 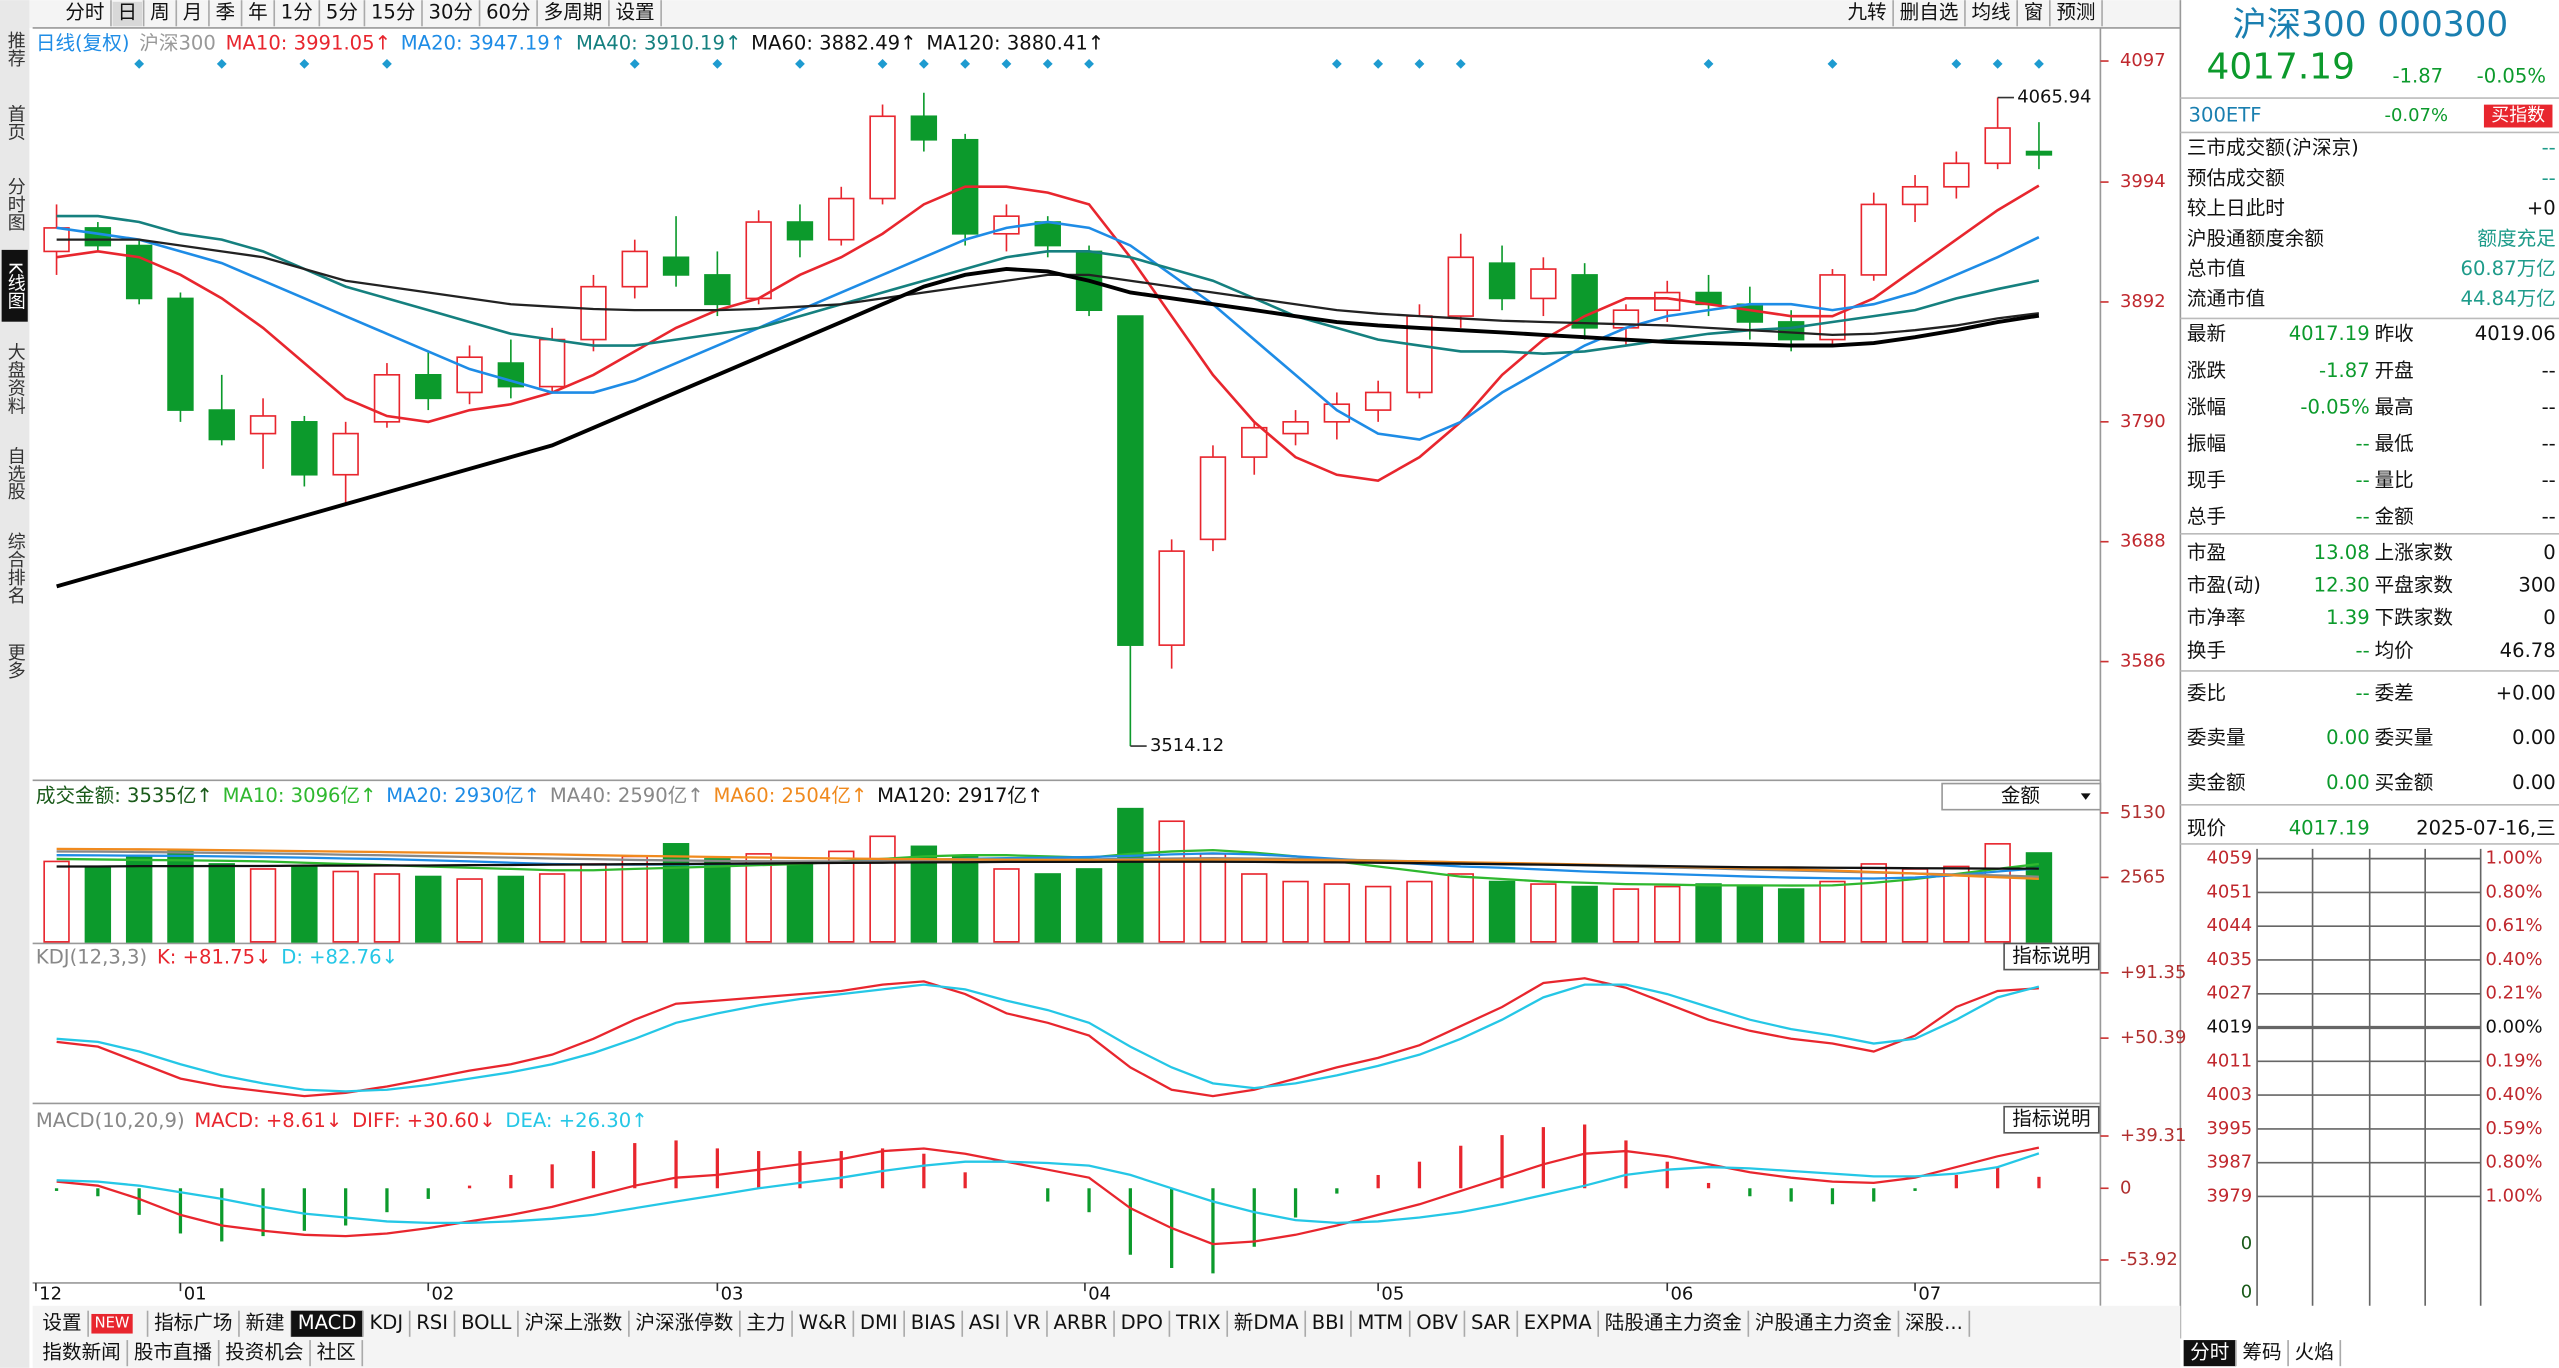 What do you see at coordinates (2314, 1352) in the screenshot?
I see `tab: 火焰` at bounding box center [2314, 1352].